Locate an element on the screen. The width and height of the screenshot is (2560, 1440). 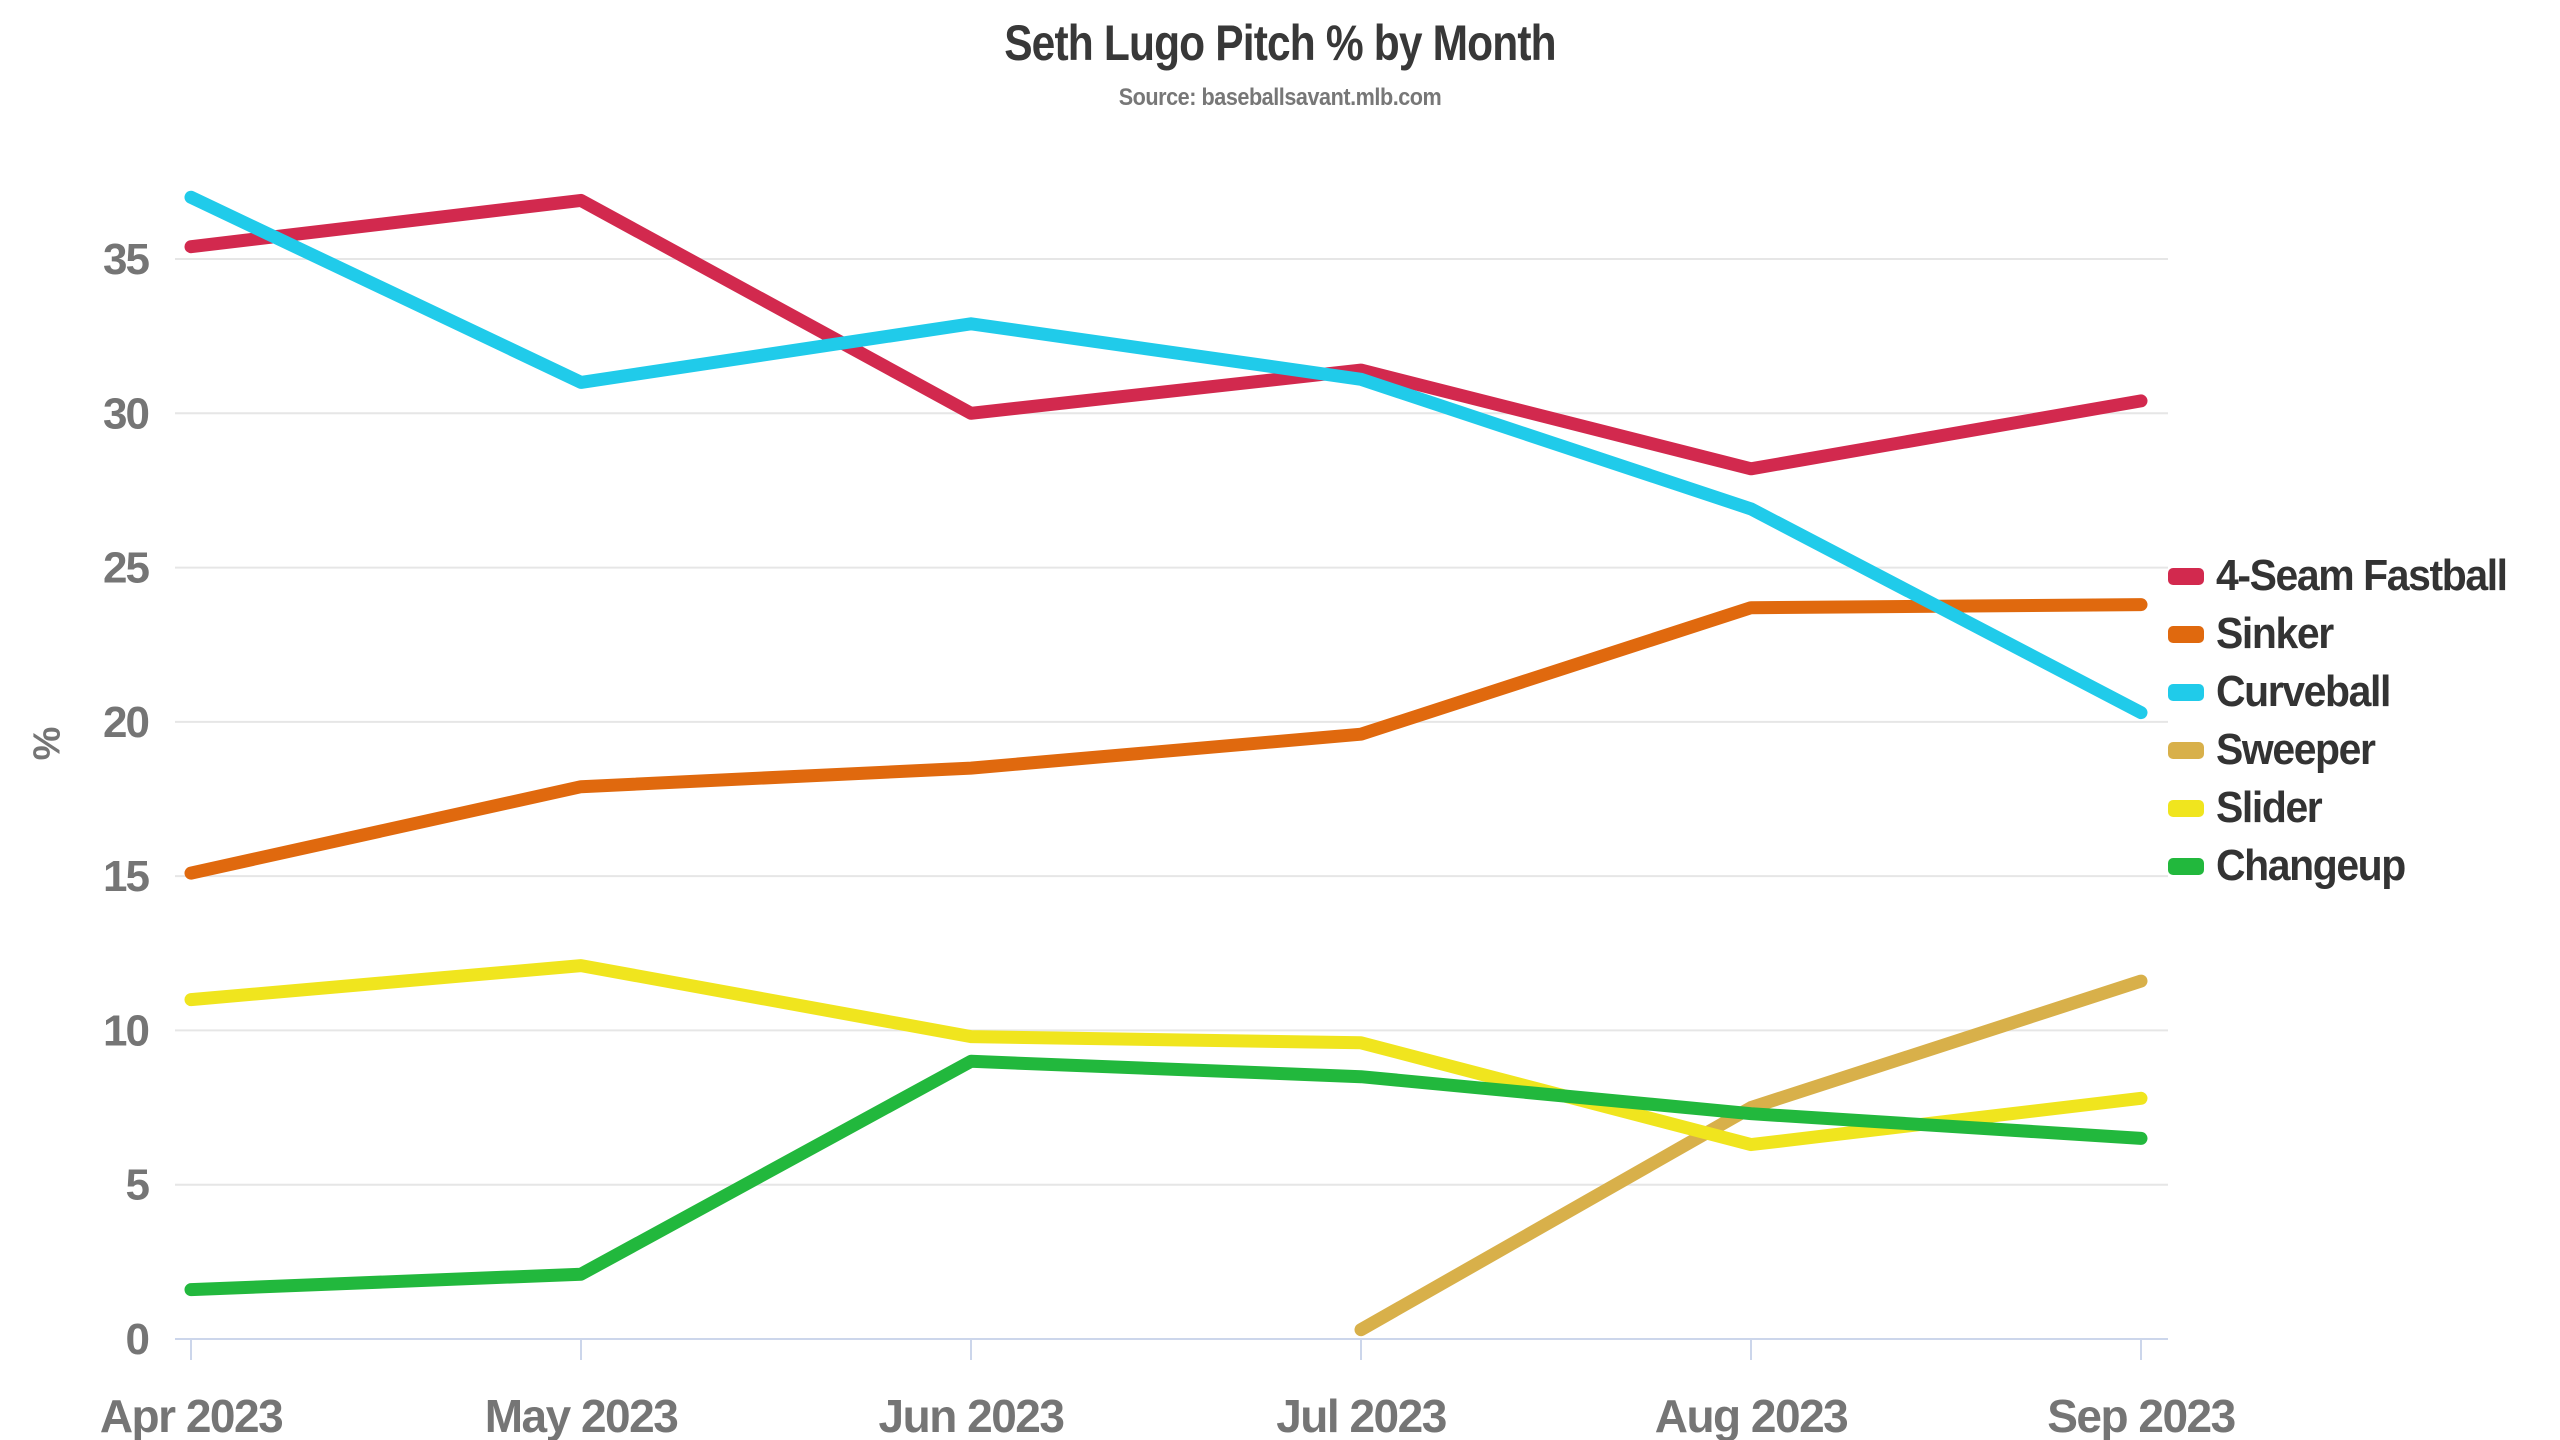
x-tick-label-apr-2023: Apr 2023 is located at coordinates (191, 1415).